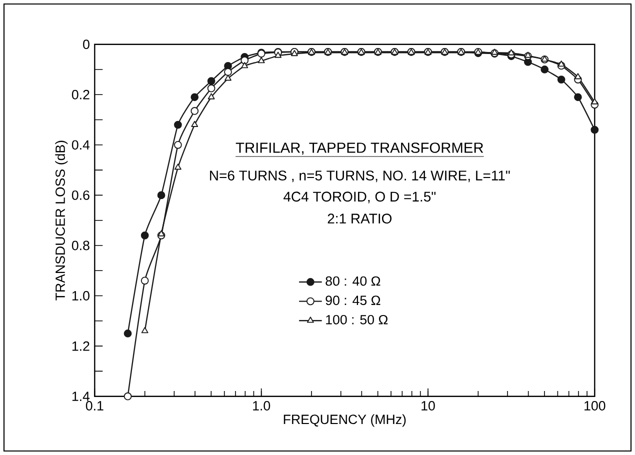  Describe the element at coordinates (360, 176) in the screenshot. I see `annotation: N=6 TURNS , n=5 TURNS, NO. 14 WIRE, L=11"` at that location.